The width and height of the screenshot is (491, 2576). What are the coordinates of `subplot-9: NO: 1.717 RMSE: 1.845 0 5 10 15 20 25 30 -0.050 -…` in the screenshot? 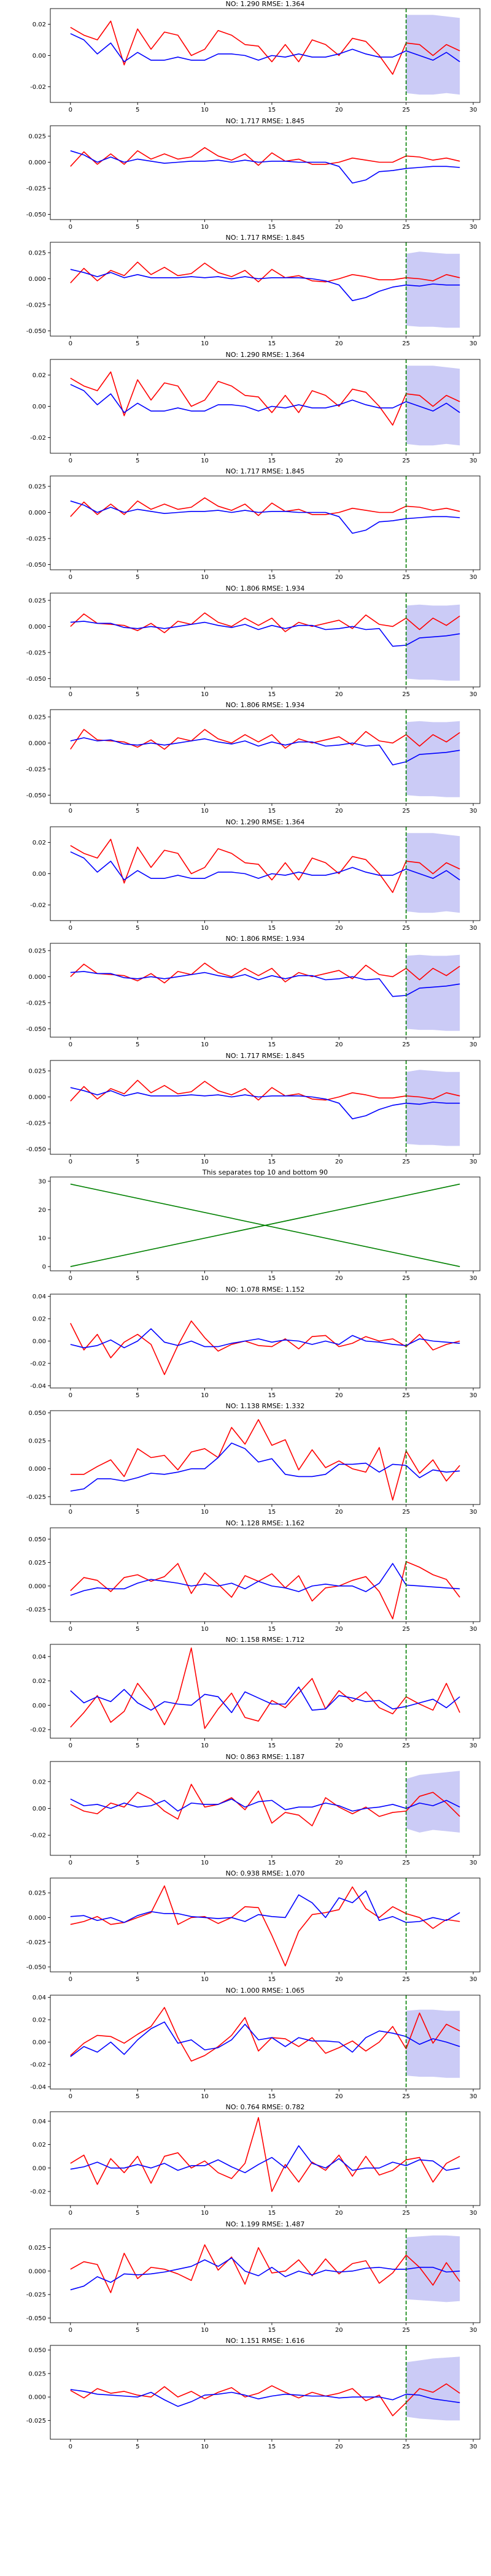 It's located at (253, 1108).